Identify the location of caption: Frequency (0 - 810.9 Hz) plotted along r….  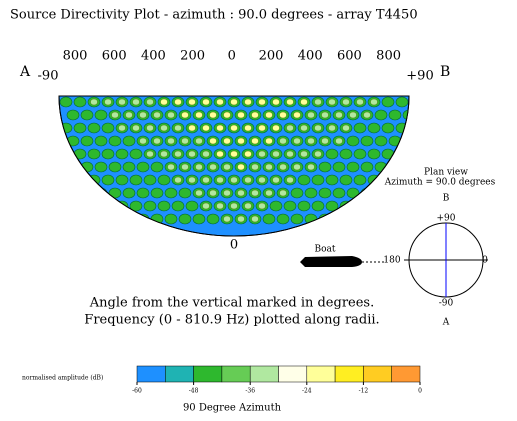
(231, 320).